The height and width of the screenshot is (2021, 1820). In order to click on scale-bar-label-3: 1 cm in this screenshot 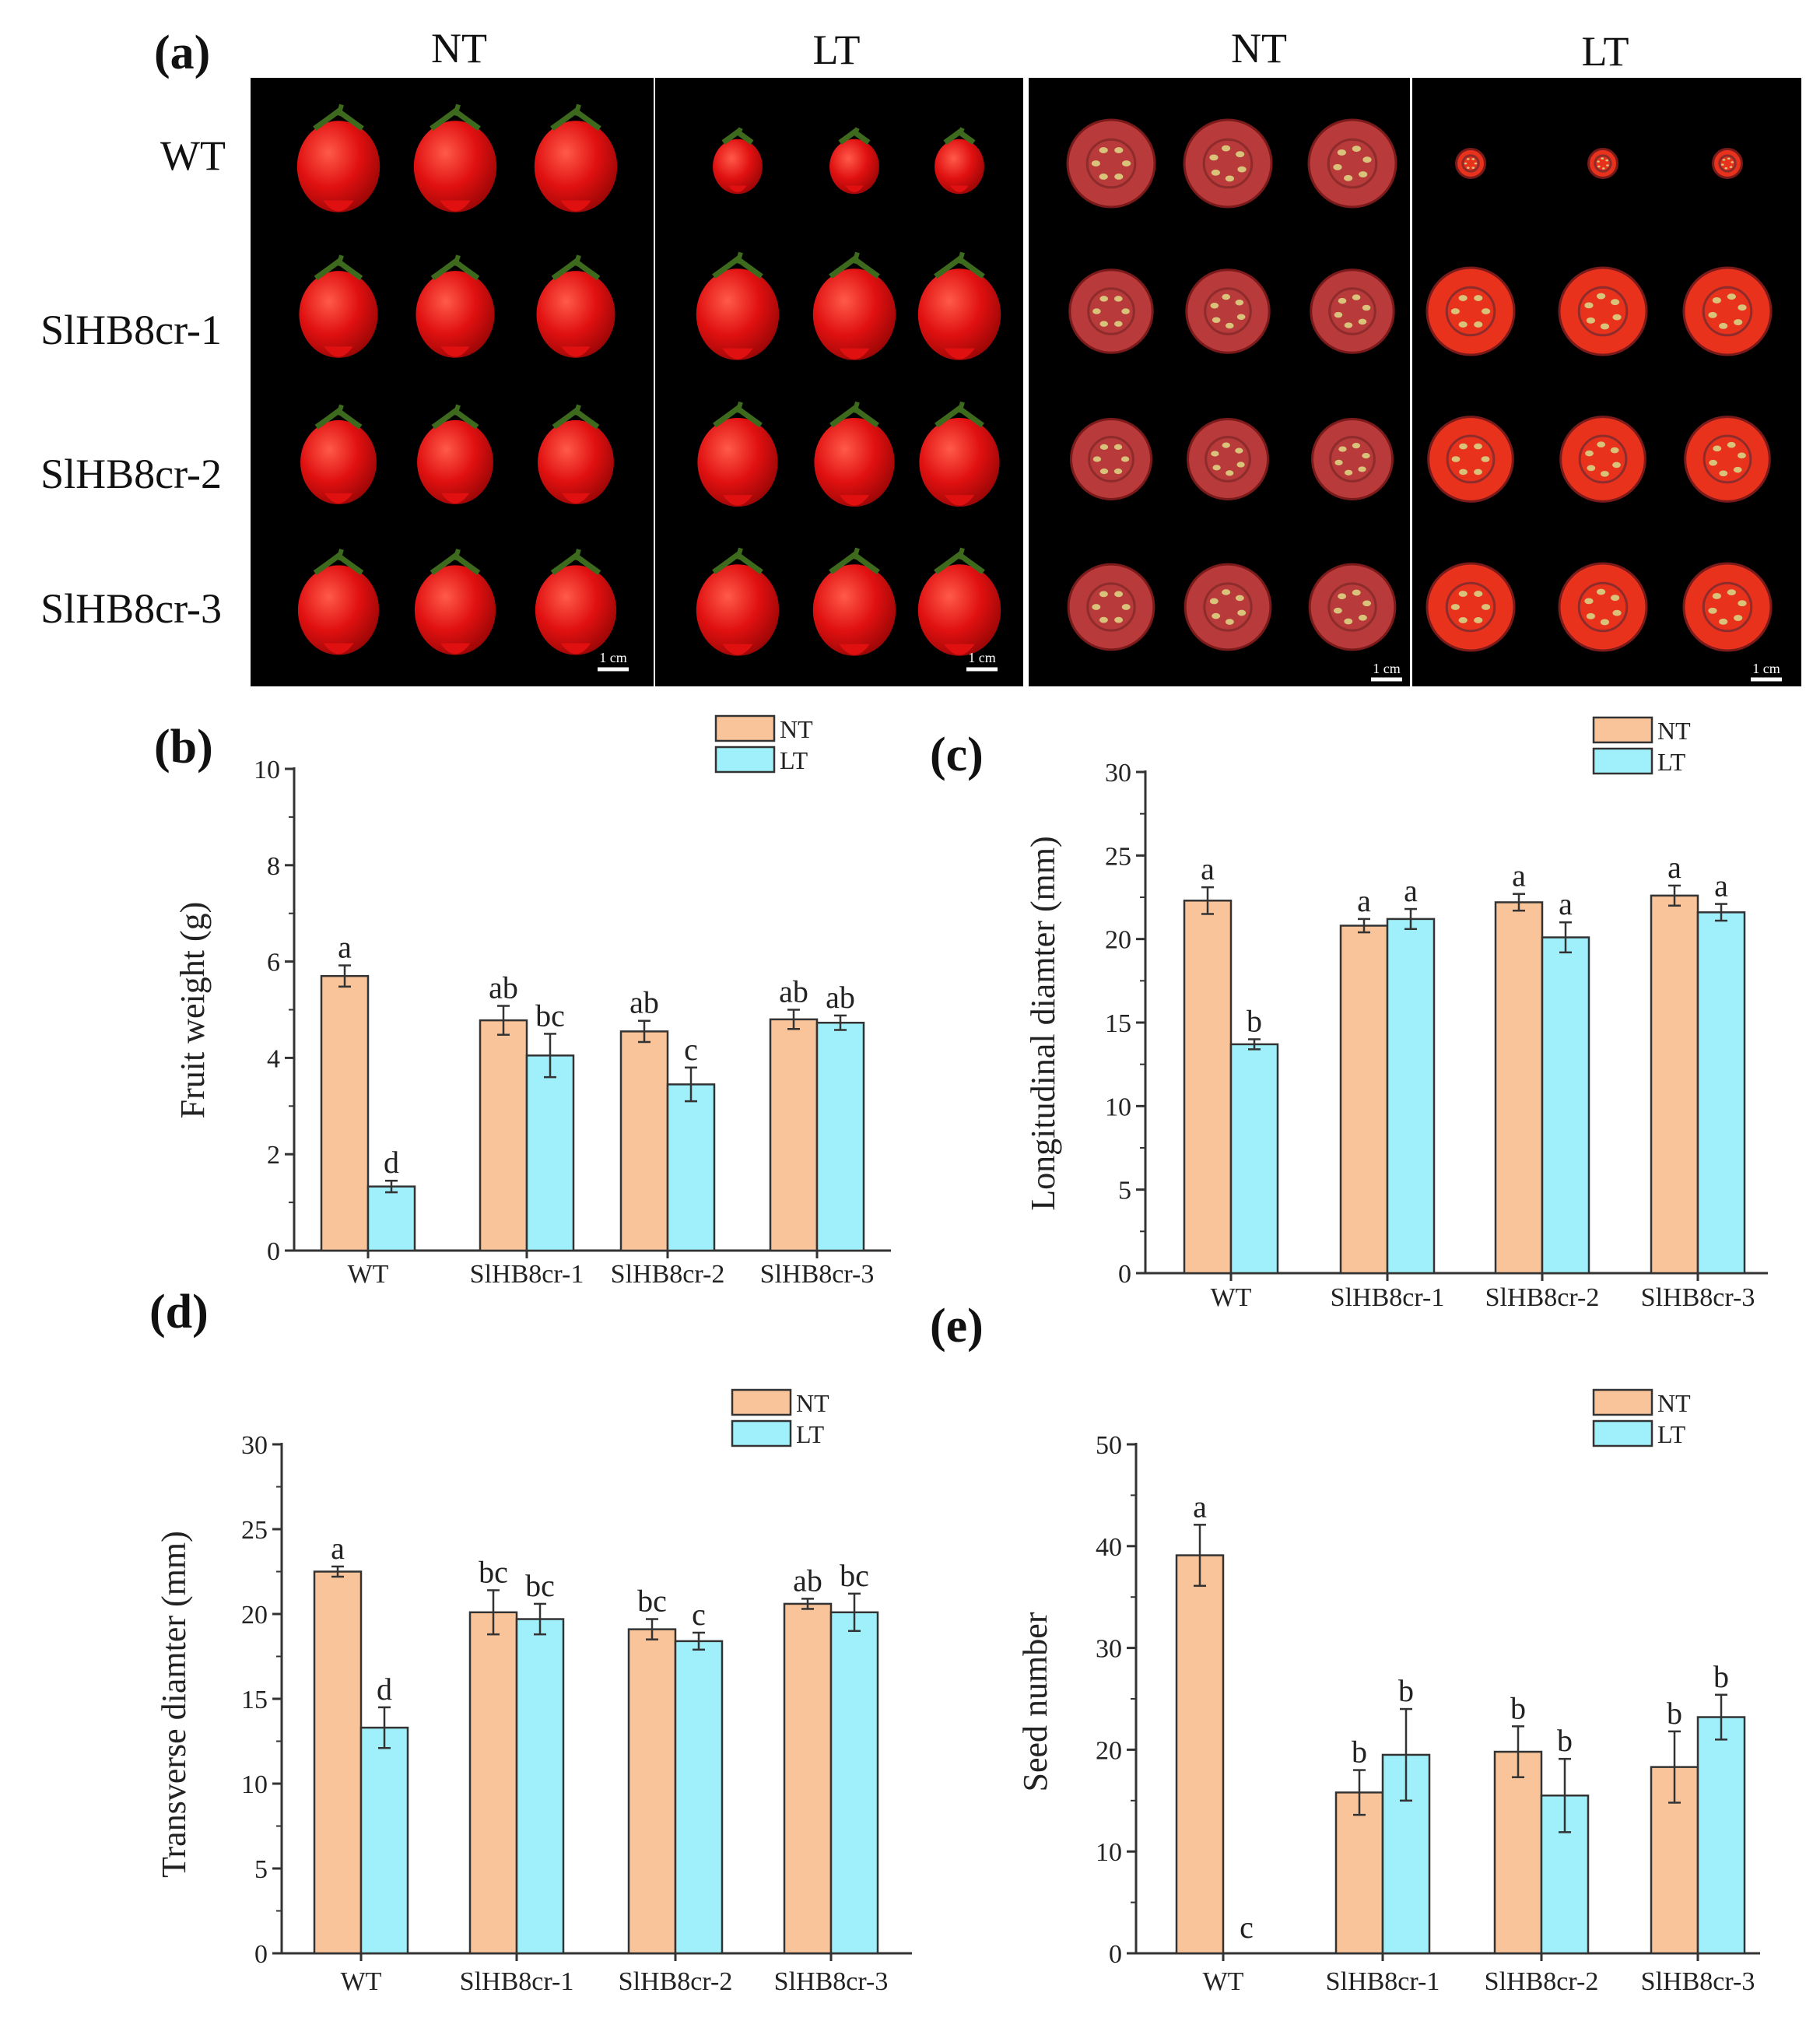, I will do `click(1387, 668)`.